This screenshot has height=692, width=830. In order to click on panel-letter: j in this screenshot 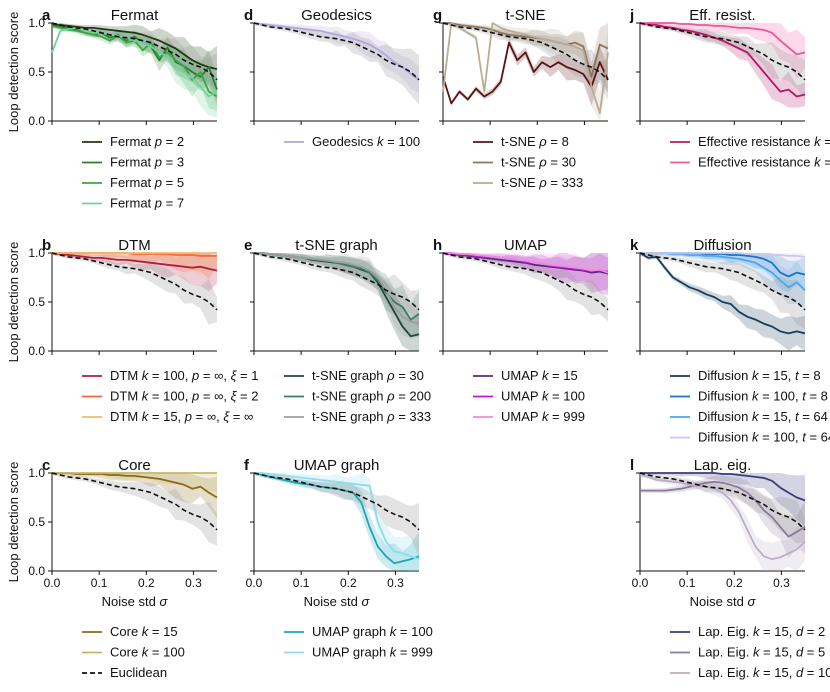, I will do `click(631, 15)`.